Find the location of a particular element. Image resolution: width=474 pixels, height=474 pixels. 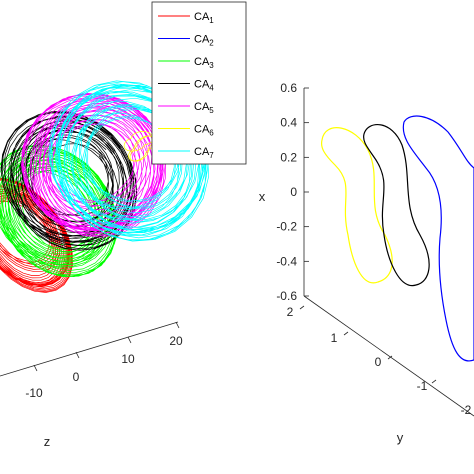

legend-items: CA1 CA2 CA3 CA4 CA5 CA6 CA7 is located at coordinates (186, 85).